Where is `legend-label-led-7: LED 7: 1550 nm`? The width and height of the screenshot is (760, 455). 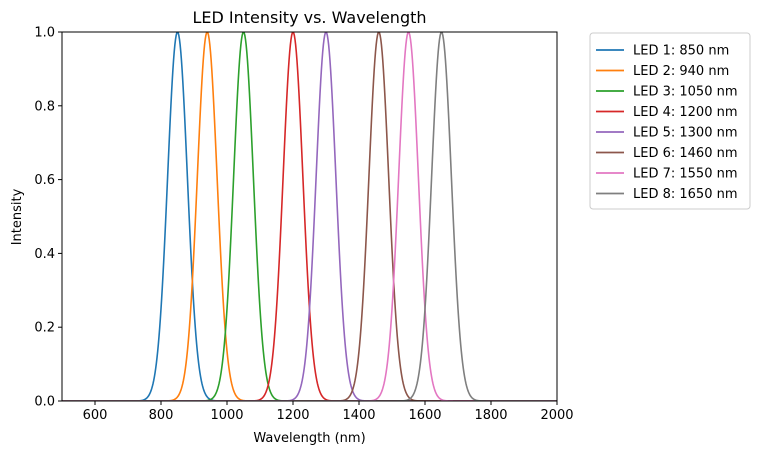
legend-label-led-7: LED 7: 1550 nm is located at coordinates (685, 174).